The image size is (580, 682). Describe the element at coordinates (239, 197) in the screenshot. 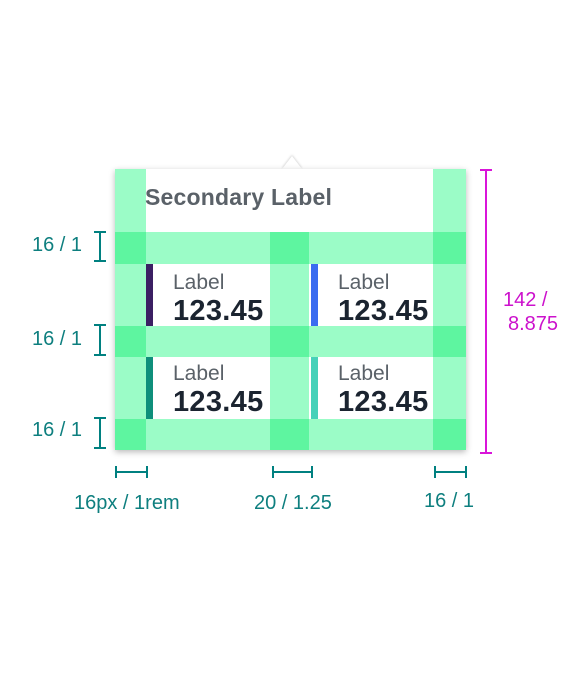

I see `secondary-label: Secondary Label` at that location.